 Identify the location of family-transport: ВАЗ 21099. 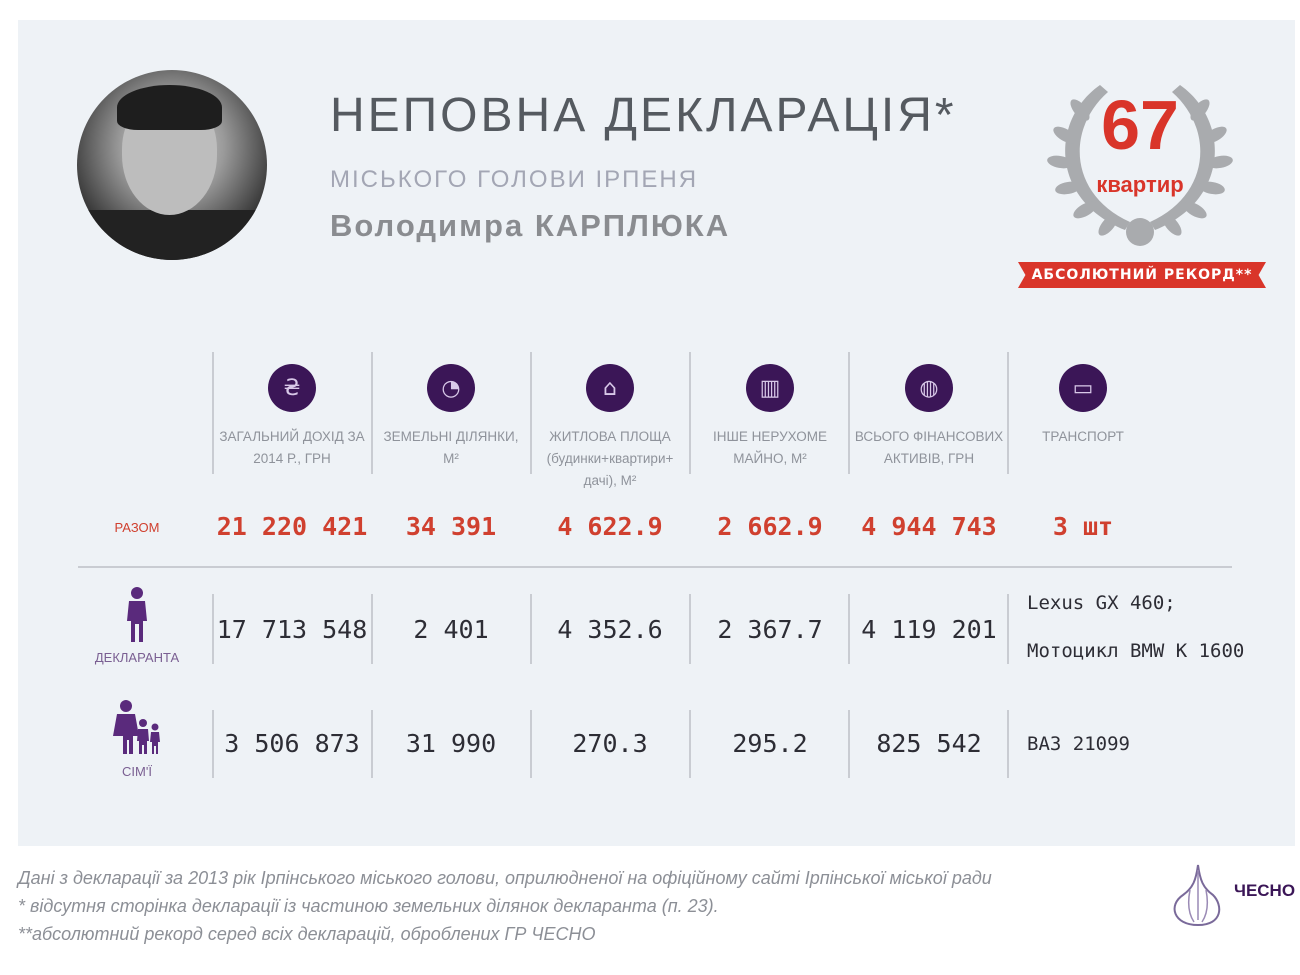
(1078, 744).